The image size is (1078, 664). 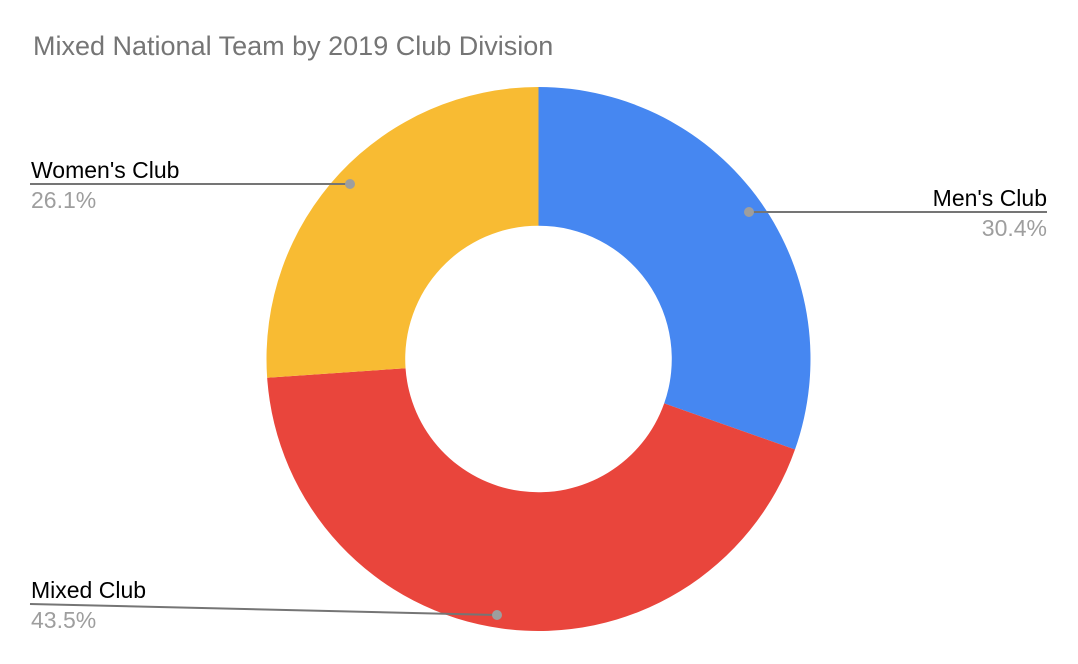 What do you see at coordinates (989, 198) in the screenshot?
I see `mens-club-label: Men's Club` at bounding box center [989, 198].